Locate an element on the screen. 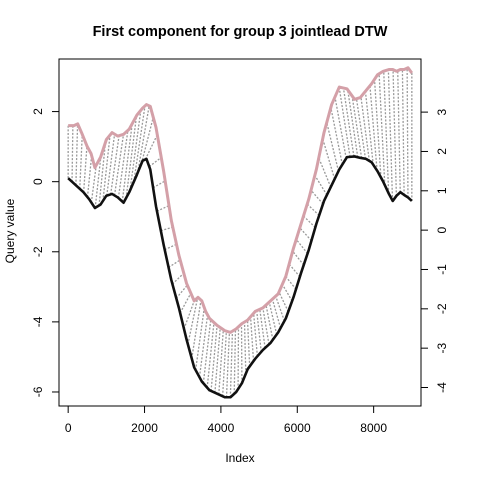 This screenshot has height=480, width=480. x-tick-label: 6000 is located at coordinates (297, 428).